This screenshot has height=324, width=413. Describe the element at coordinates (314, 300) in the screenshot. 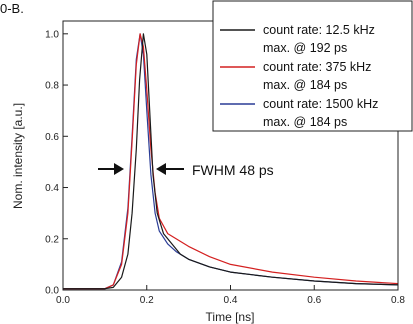

I see `x-tick-label-3: 0.6` at that location.